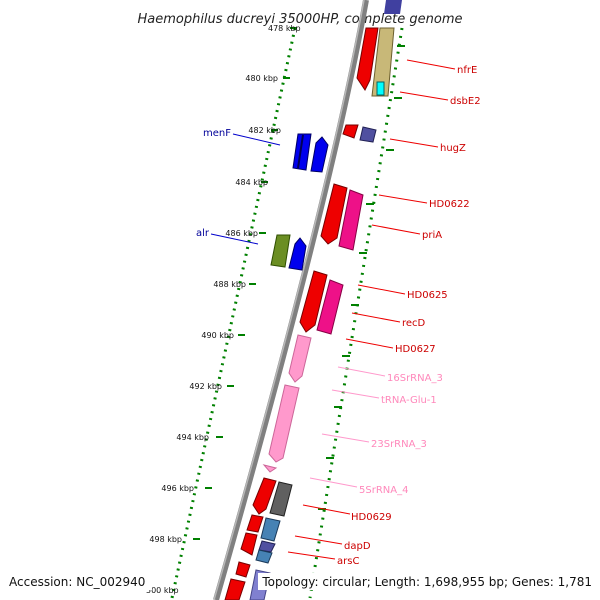  I want to click on gene-nfrE, so click(383, 62).